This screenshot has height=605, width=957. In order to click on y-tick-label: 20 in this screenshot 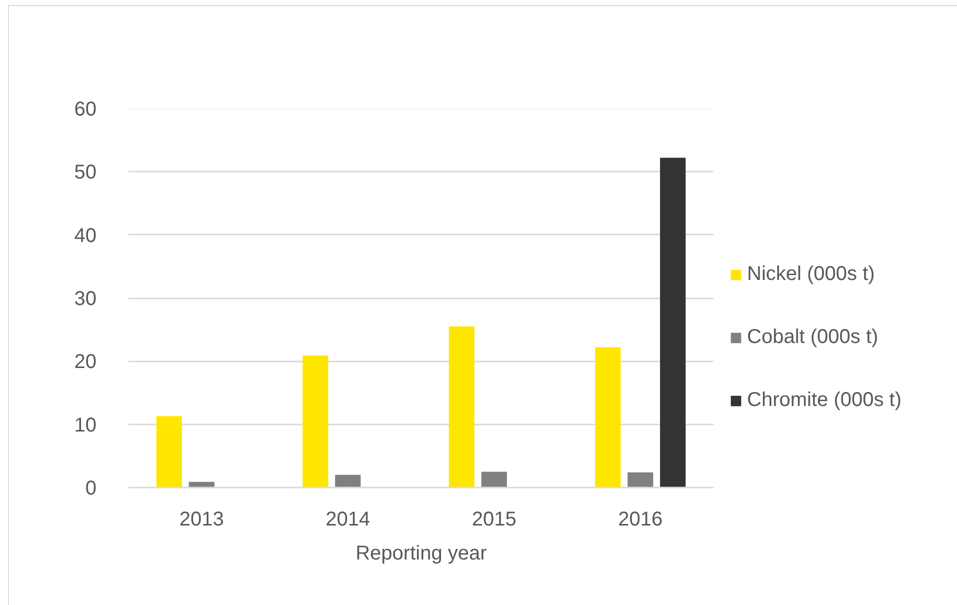, I will do `click(85, 362)`.